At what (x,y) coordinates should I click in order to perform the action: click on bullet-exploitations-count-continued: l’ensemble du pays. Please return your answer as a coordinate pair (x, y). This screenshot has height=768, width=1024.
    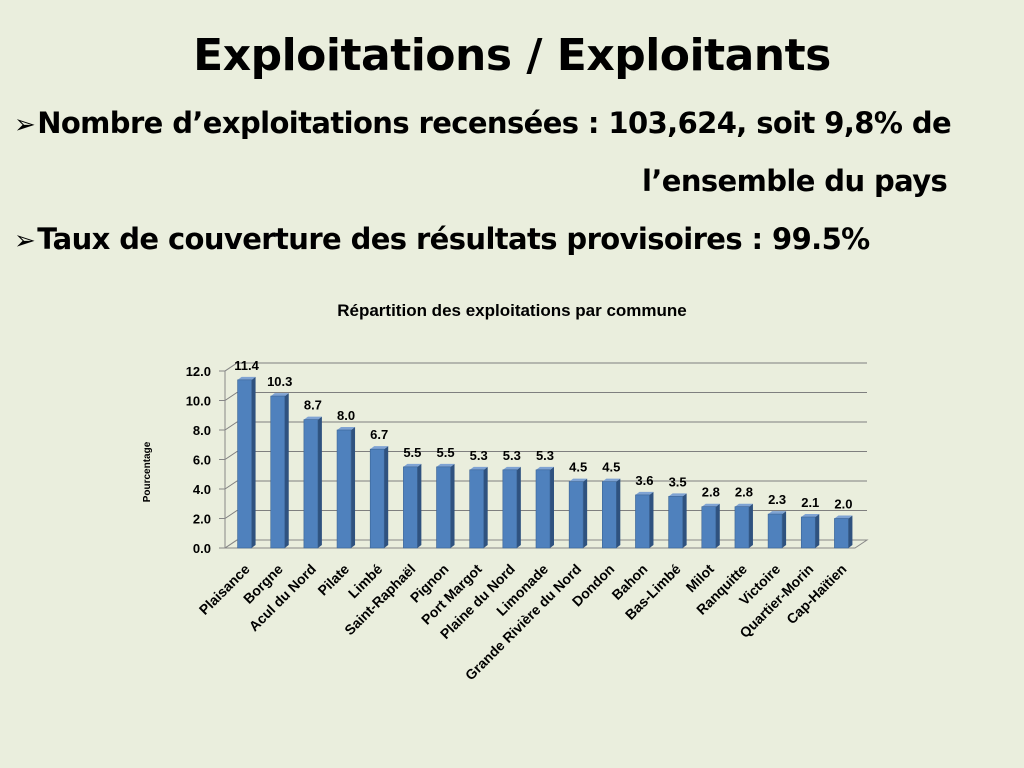
    Looking at the image, I should click on (795, 181).